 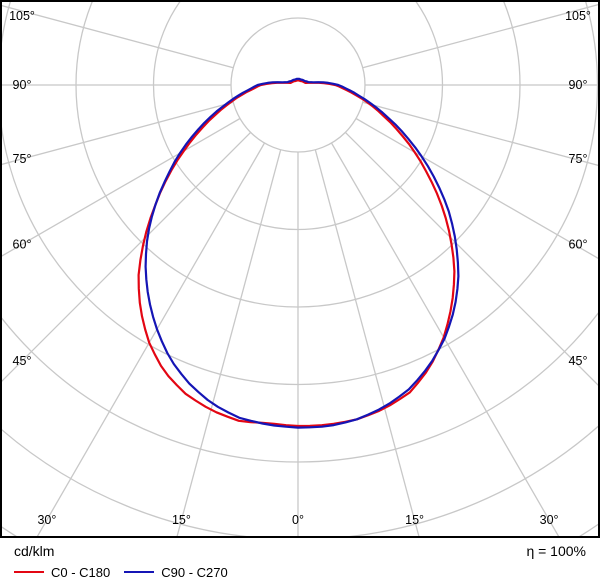 I want to click on legend: cd/klm η = 100% C0 - C180 C90 - C270, so click(x=300, y=563).